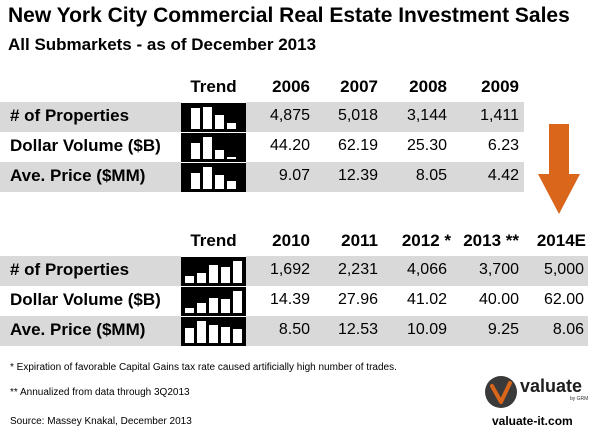 The image size is (596, 438). I want to click on cell-value: 1,692, so click(289, 269).